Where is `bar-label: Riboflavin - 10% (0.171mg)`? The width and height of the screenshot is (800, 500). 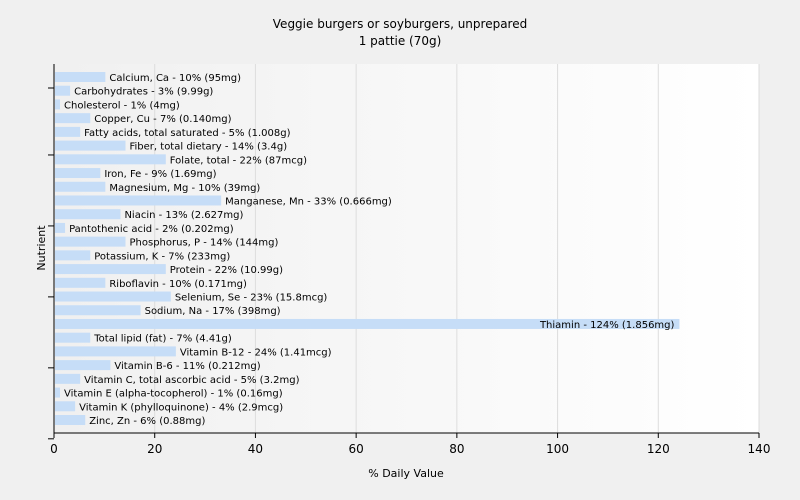 bar-label: Riboflavin - 10% (0.171mg) is located at coordinates (178, 284).